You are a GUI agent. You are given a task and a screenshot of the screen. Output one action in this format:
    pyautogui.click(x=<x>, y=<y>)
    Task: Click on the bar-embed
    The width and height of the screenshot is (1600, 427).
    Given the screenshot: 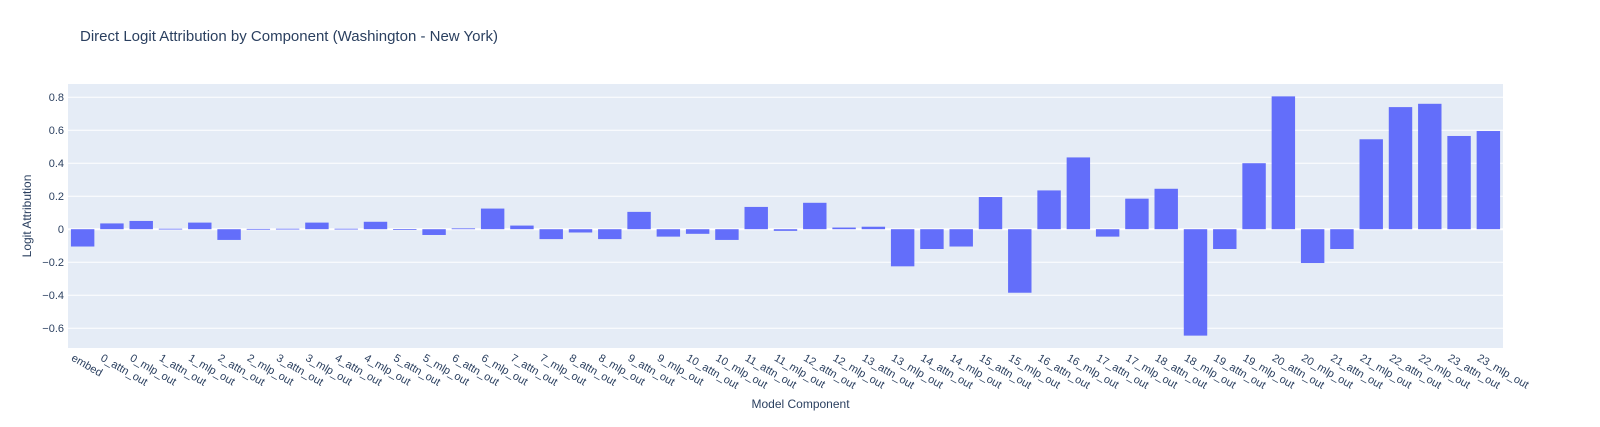 What is the action you would take?
    pyautogui.click(x=82, y=238)
    